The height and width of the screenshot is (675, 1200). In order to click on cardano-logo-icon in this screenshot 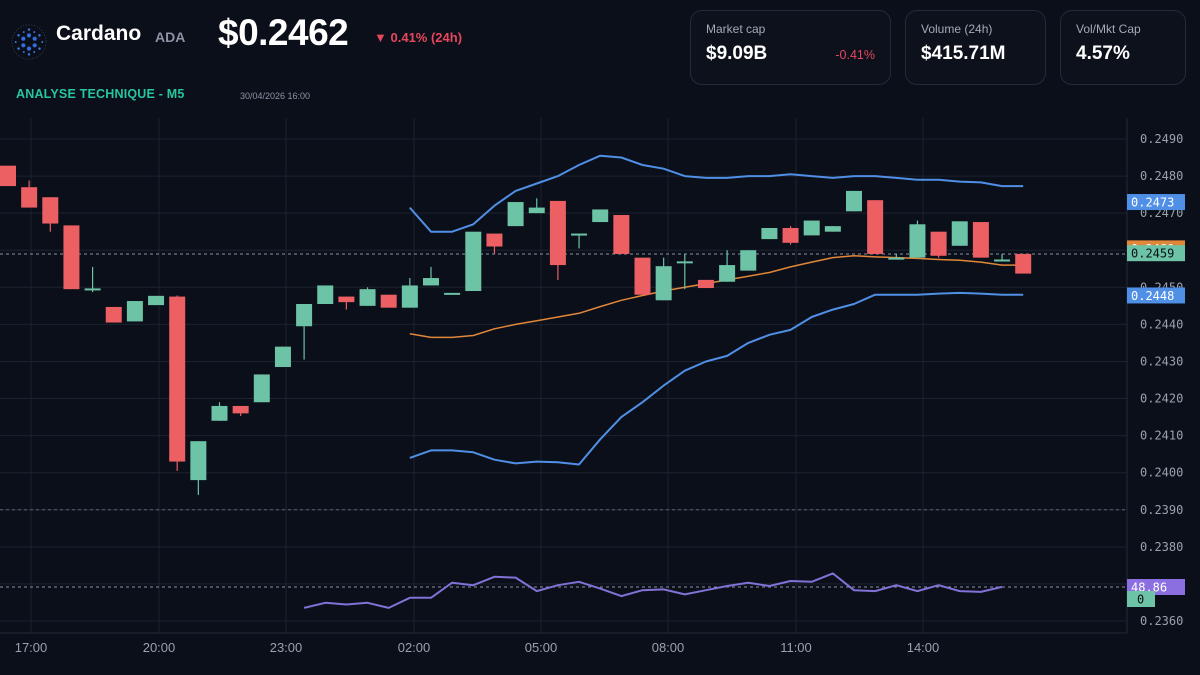, I will do `click(29, 42)`.